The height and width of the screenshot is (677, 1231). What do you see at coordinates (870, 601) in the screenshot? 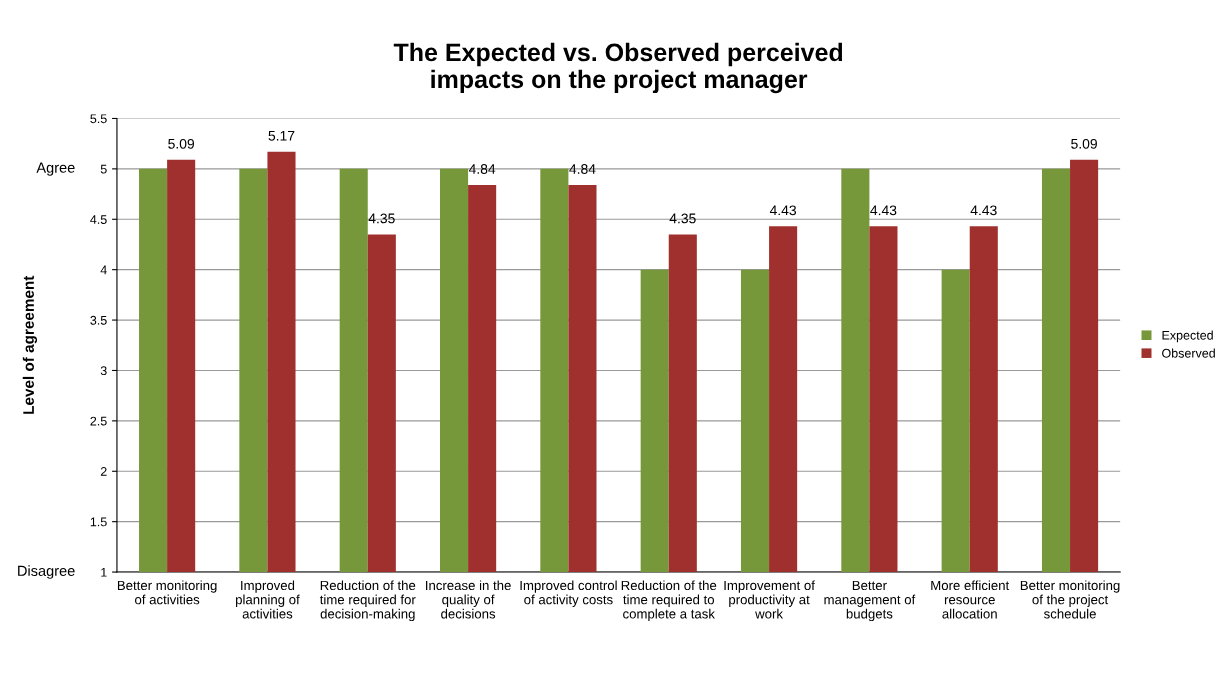
I see `x-tick-label: Better management of budgets` at bounding box center [870, 601].